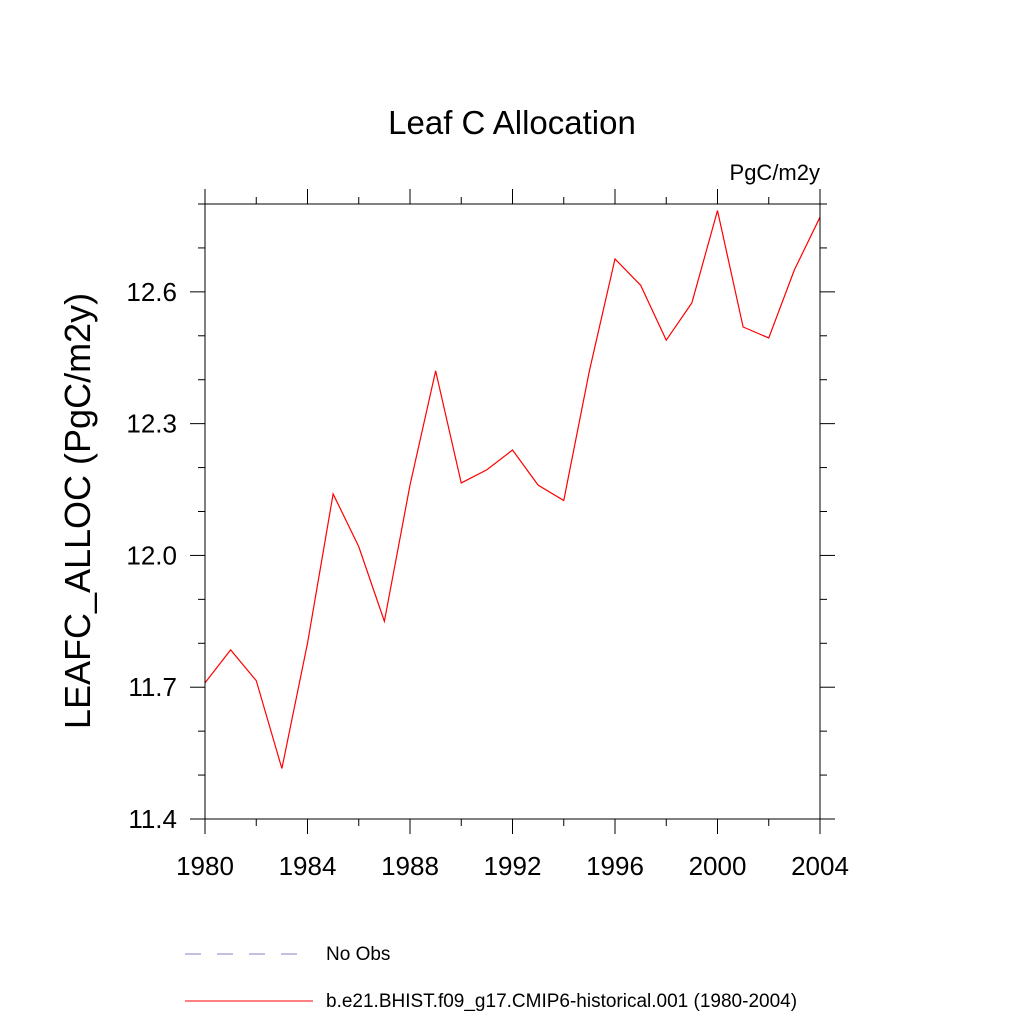 The image size is (1024, 1024). Describe the element at coordinates (410, 866) in the screenshot. I see `x-tick-label: 1988` at that location.